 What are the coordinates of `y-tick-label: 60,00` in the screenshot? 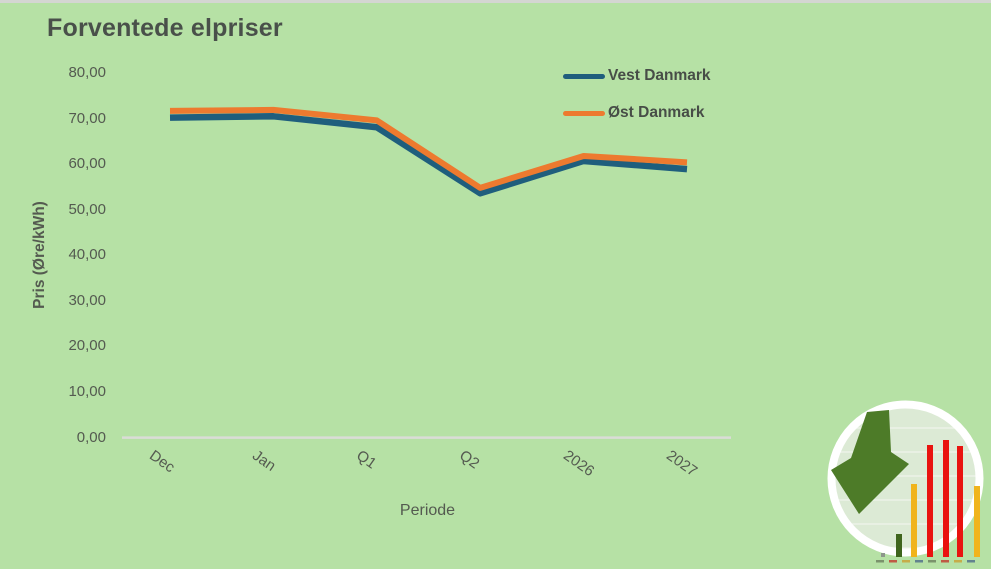 It's located at (87, 164).